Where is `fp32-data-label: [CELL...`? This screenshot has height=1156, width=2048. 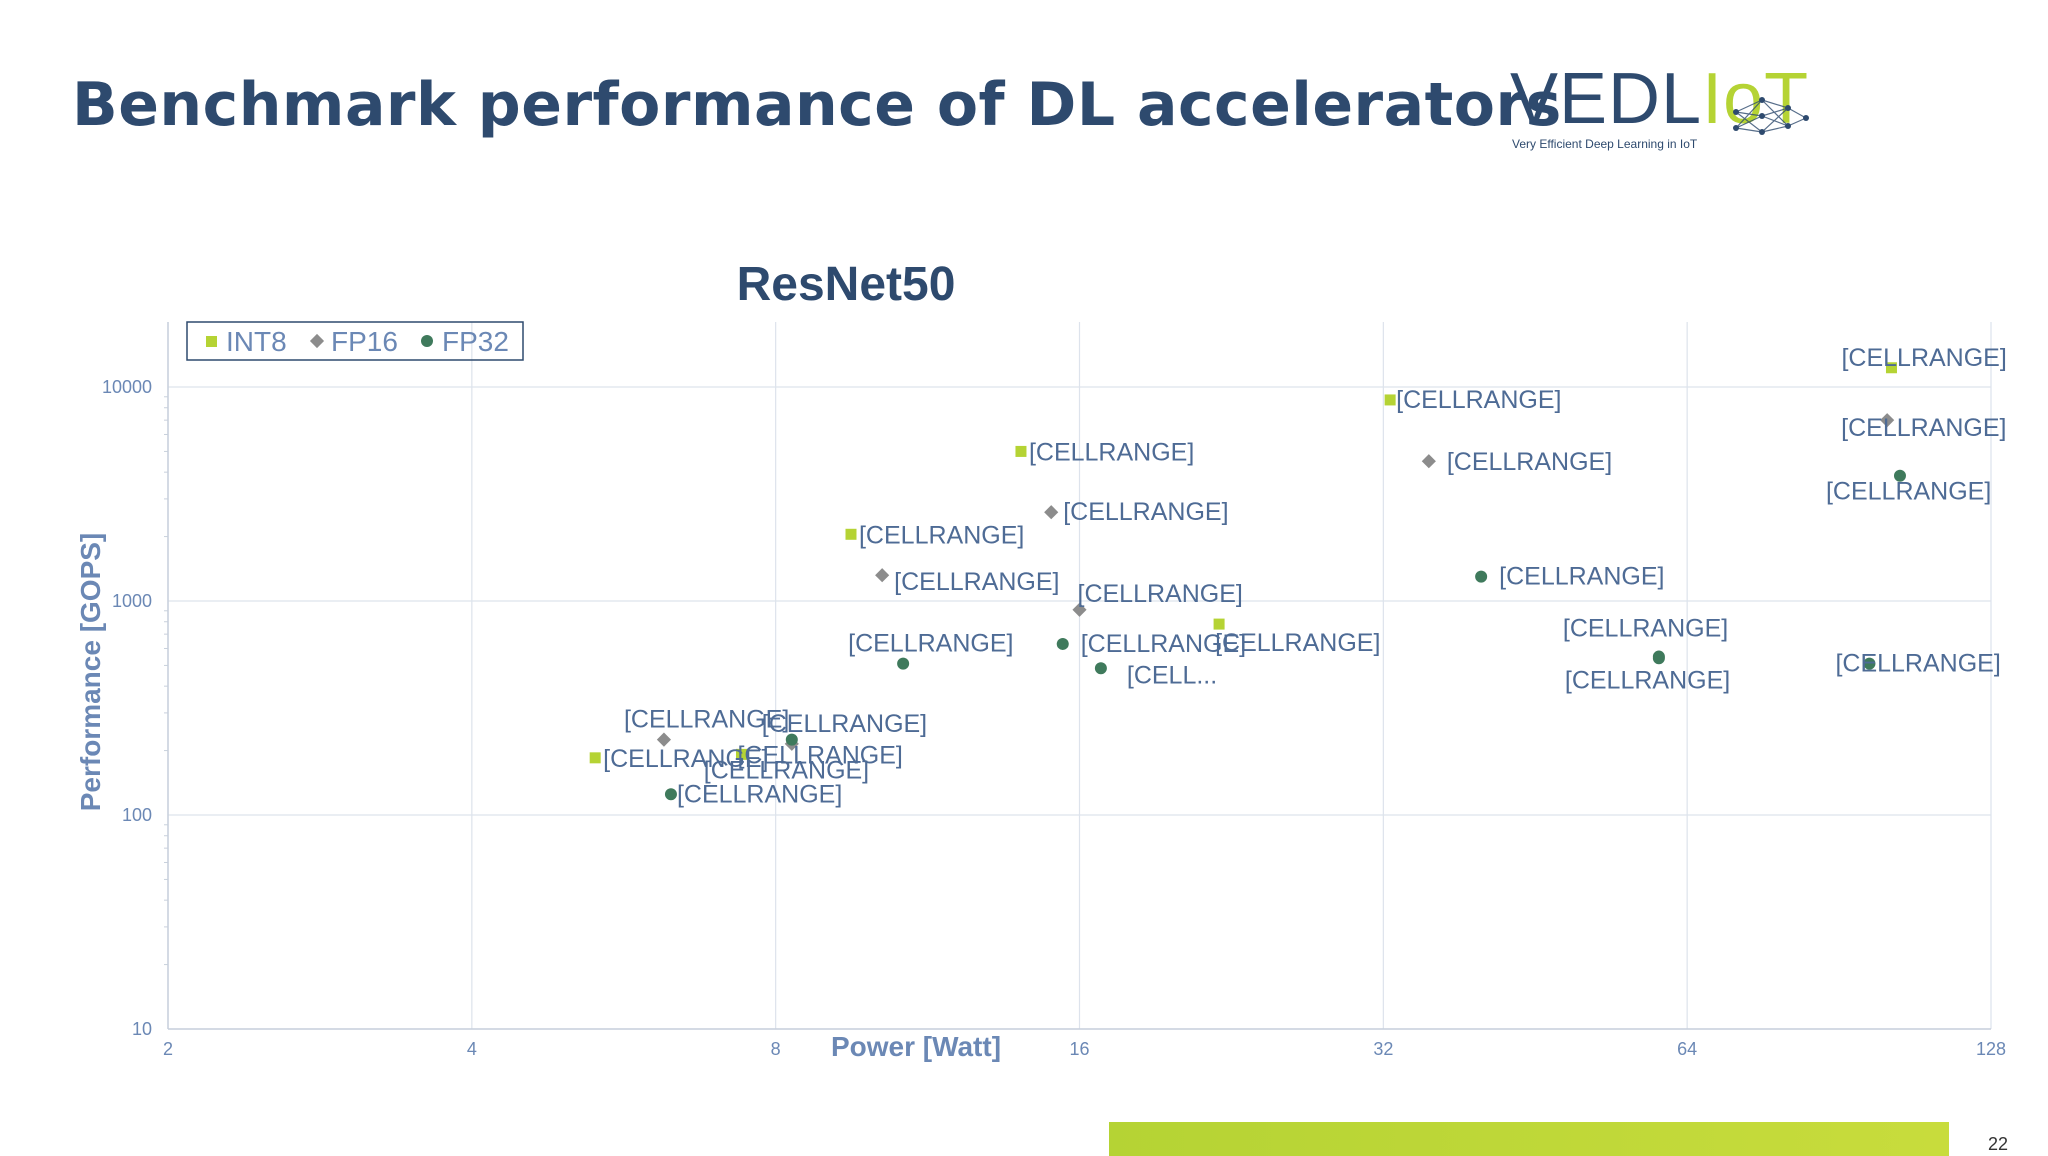 fp32-data-label: [CELL... is located at coordinates (1172, 675).